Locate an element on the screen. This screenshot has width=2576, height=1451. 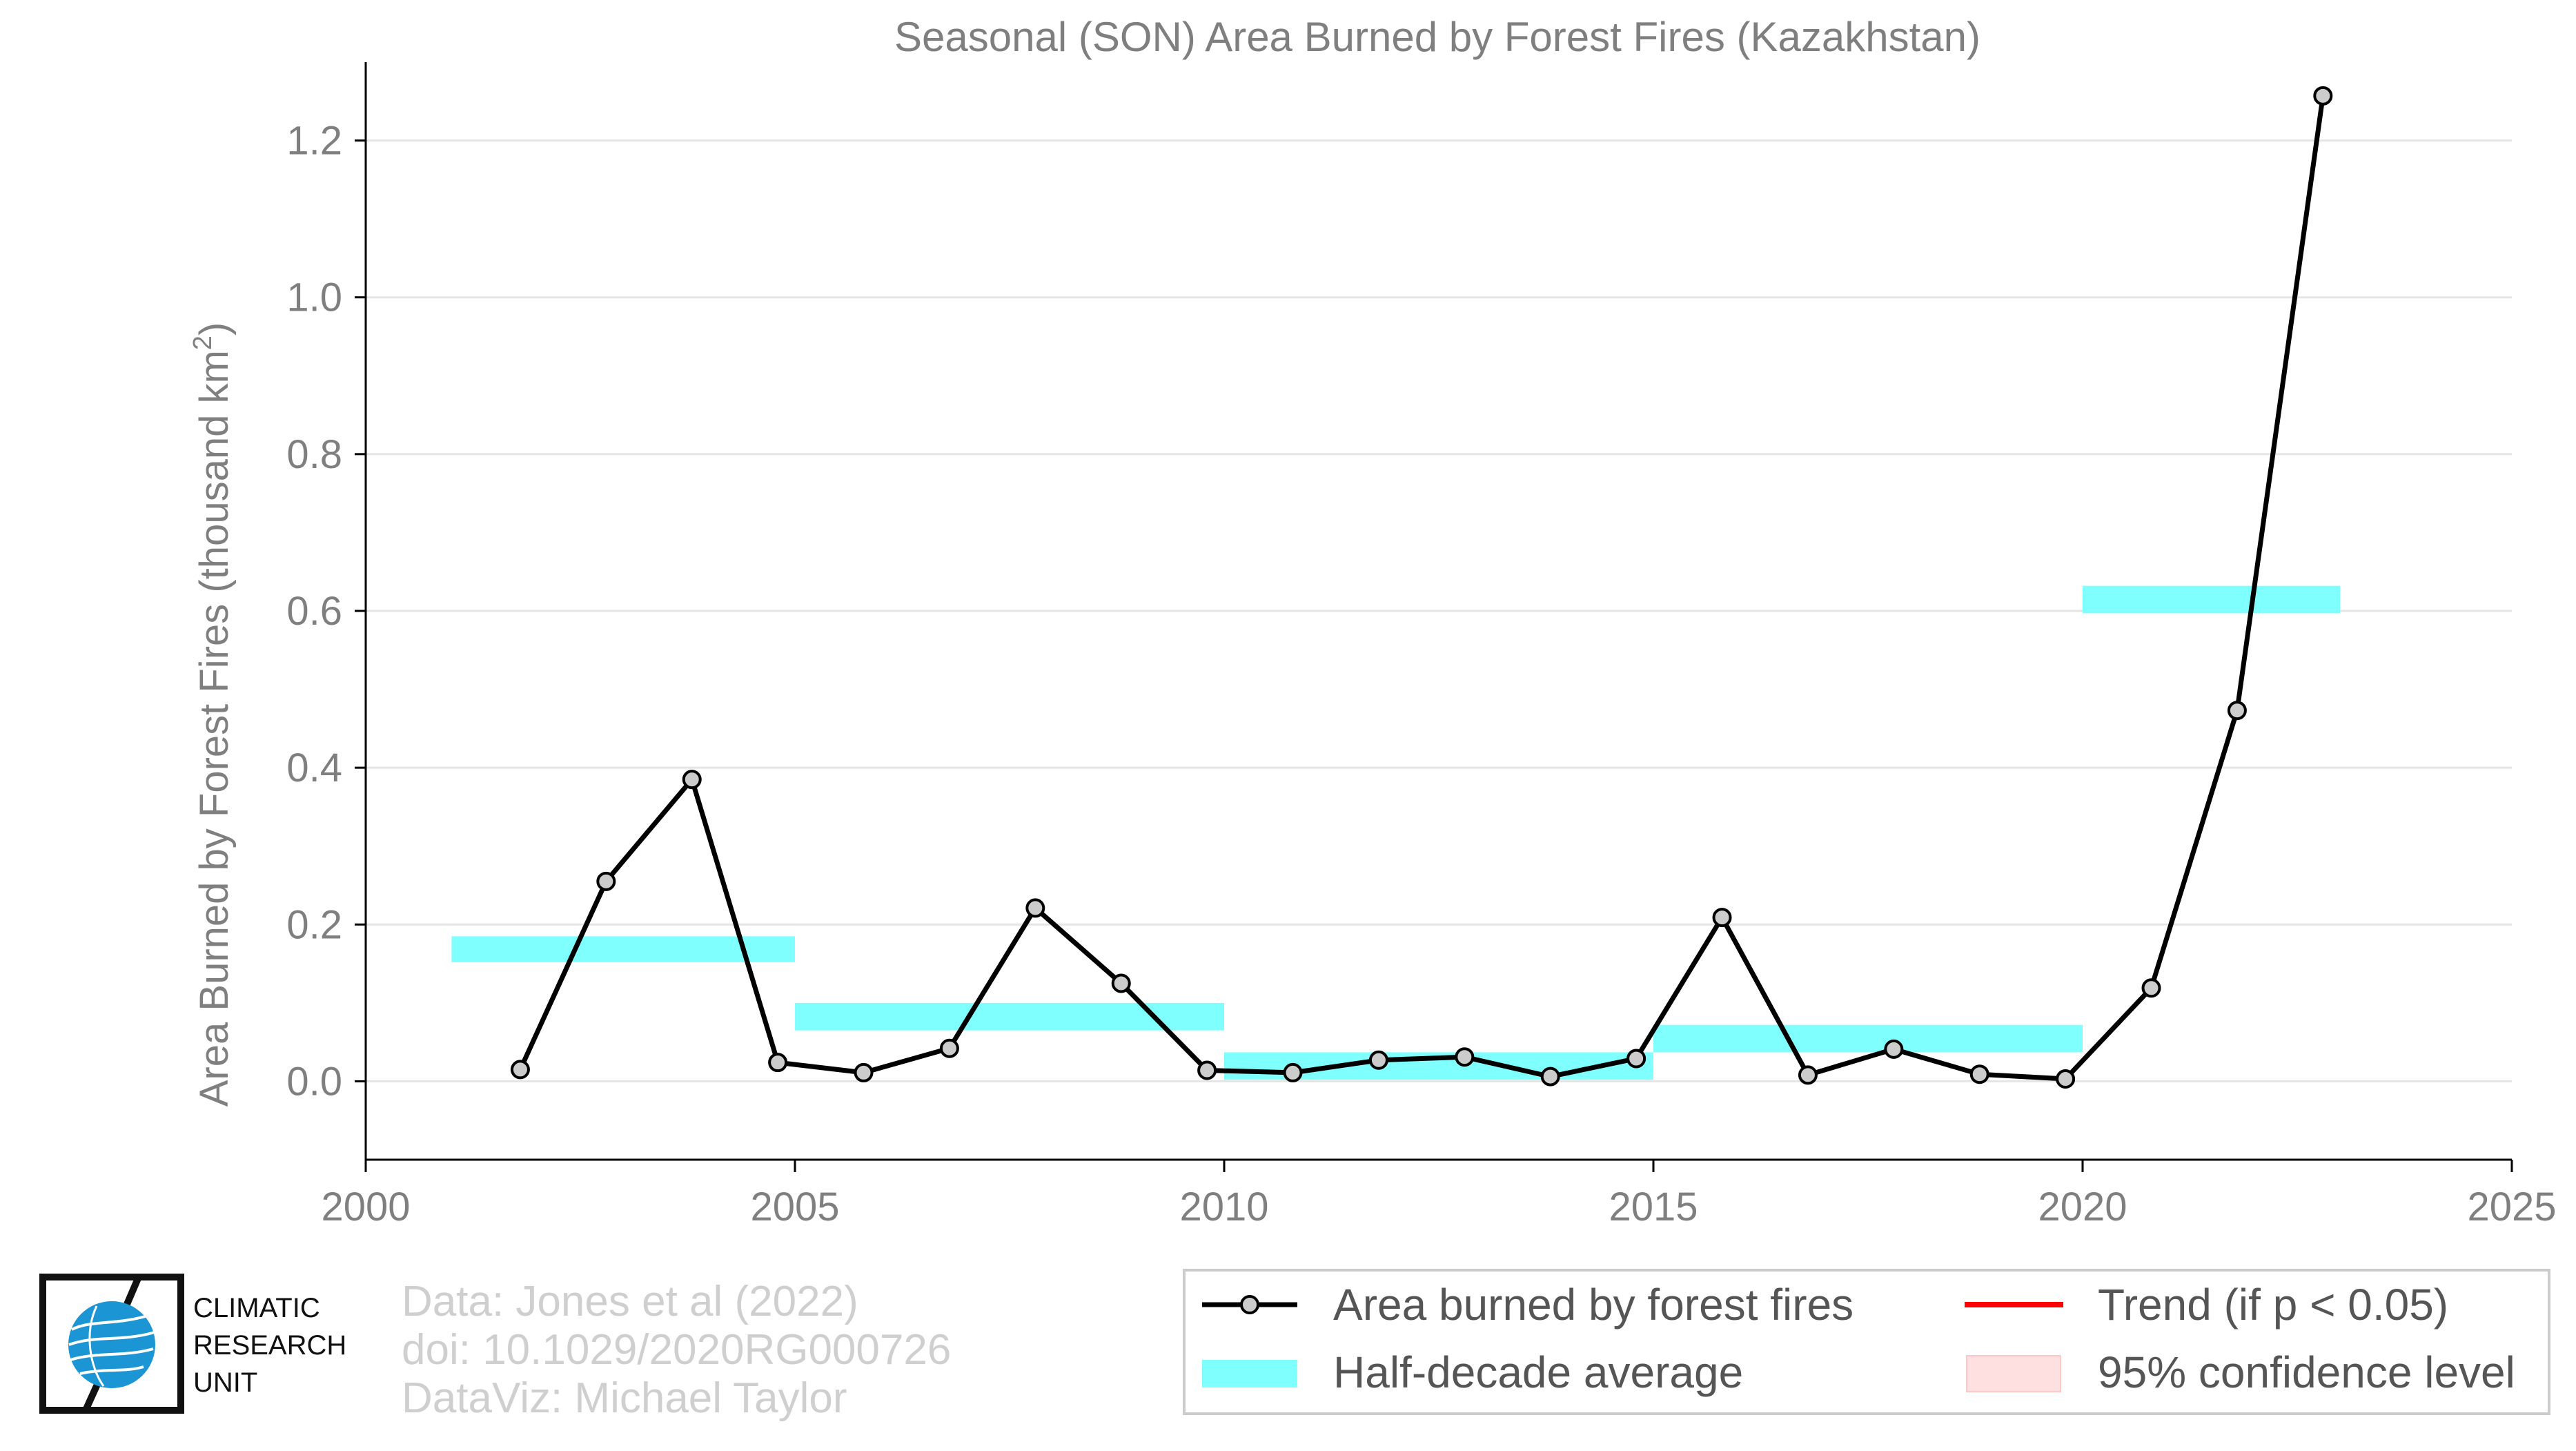
logo-line-2: RESEARCH is located at coordinates (269, 1346).